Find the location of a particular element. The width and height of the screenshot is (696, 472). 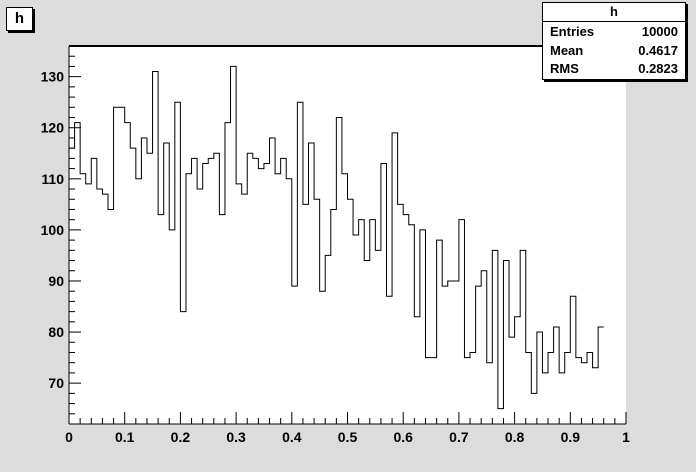

x-tick-label: 0.9 is located at coordinates (571, 437).